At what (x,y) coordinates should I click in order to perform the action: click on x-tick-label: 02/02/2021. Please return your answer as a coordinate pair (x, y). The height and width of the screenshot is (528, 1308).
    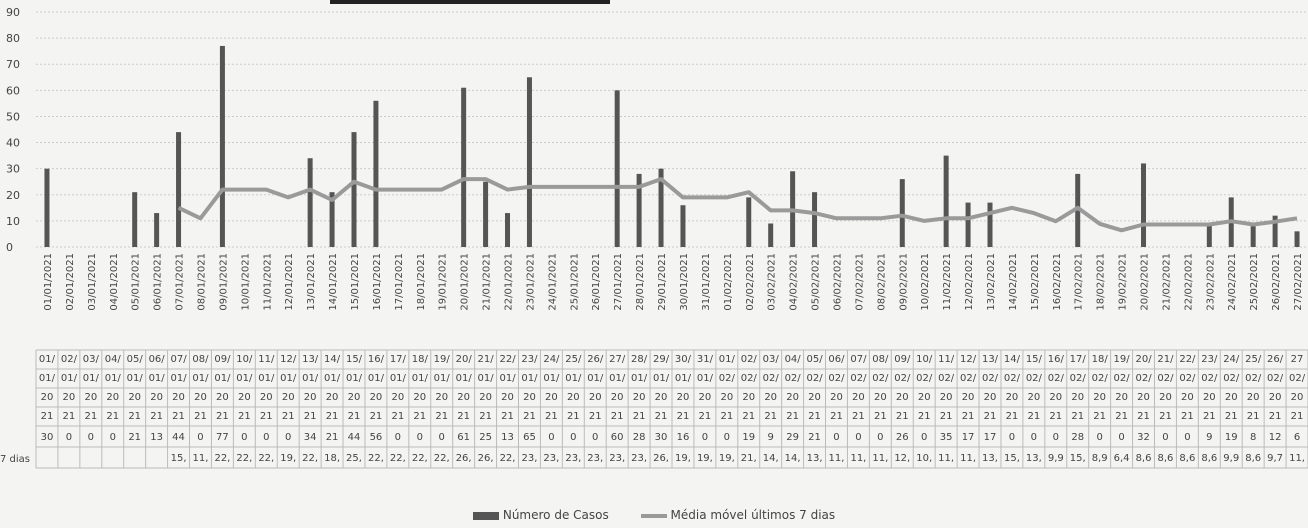
    Looking at the image, I should click on (750, 282).